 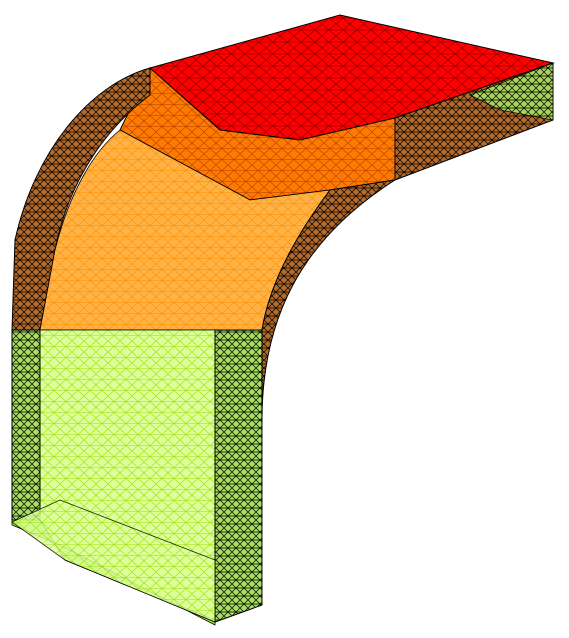 What do you see at coordinates (26, 425) in the screenshot?
I see `left-leg-edge` at bounding box center [26, 425].